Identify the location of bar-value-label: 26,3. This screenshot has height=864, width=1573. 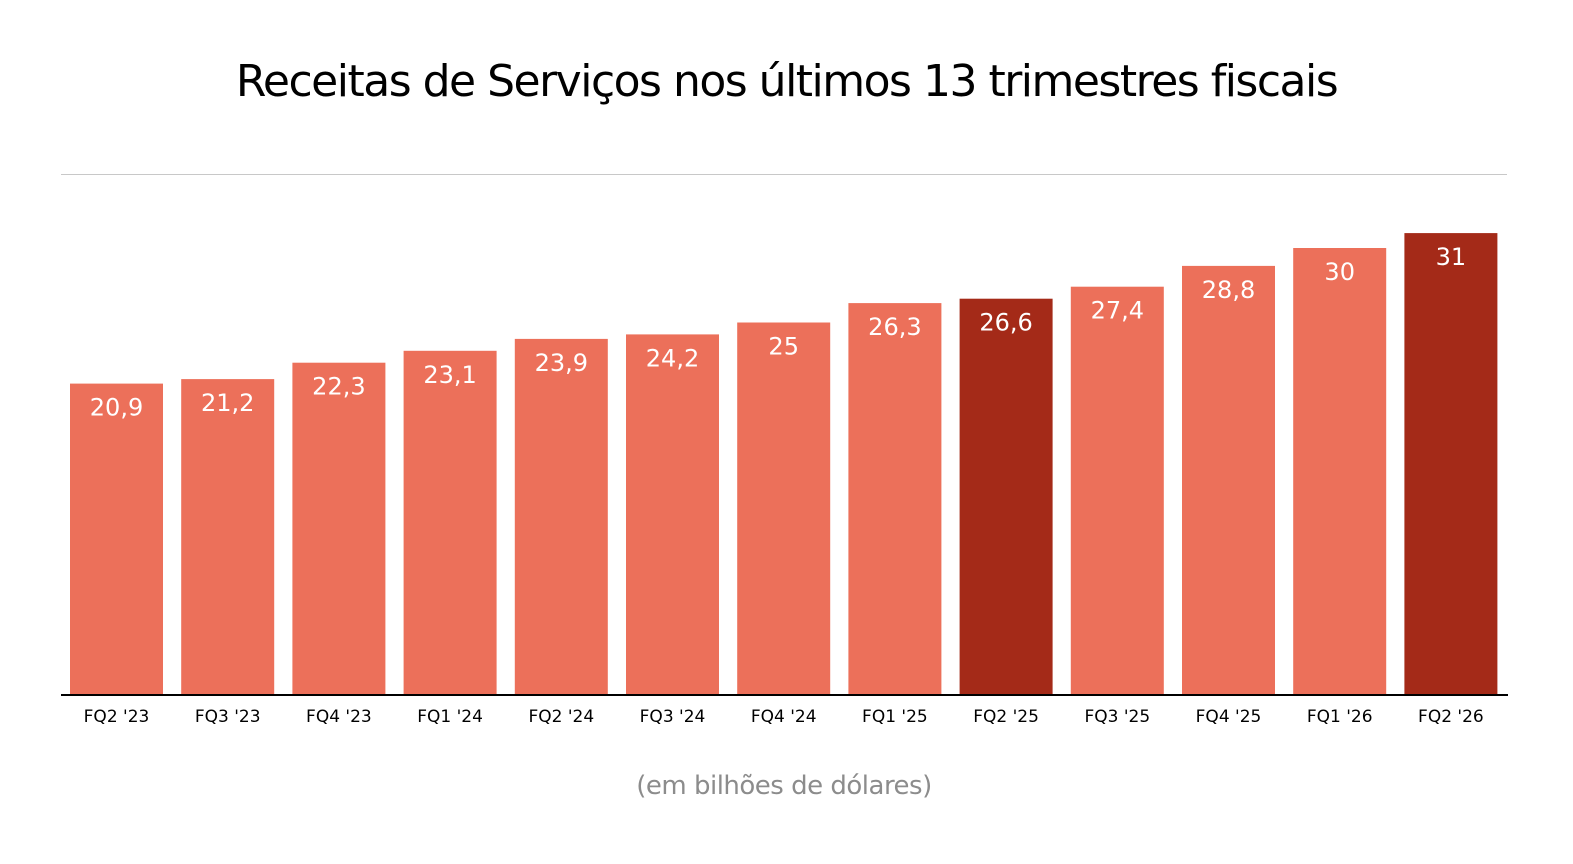
(894, 327).